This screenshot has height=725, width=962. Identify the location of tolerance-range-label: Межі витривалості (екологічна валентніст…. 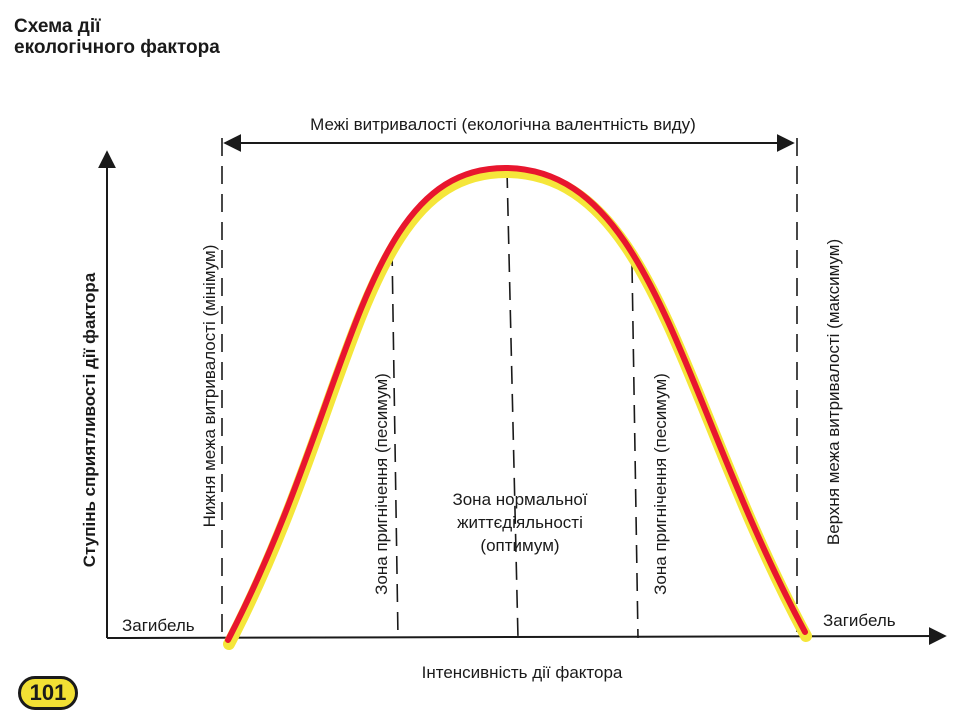
(503, 124).